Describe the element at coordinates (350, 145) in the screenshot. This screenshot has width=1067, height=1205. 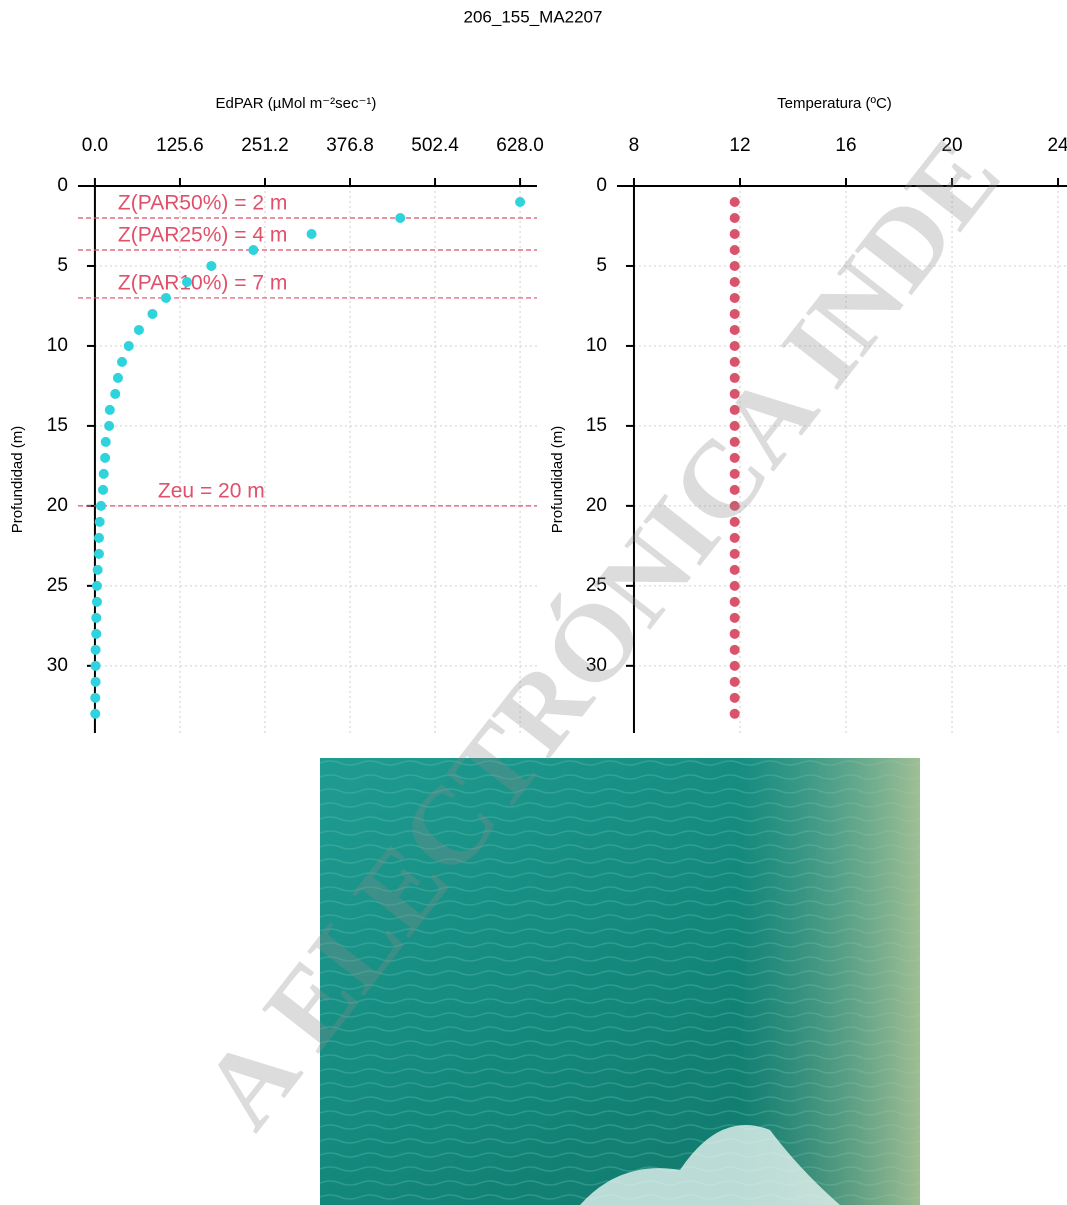
I see `x-tick-label: 376.8` at that location.